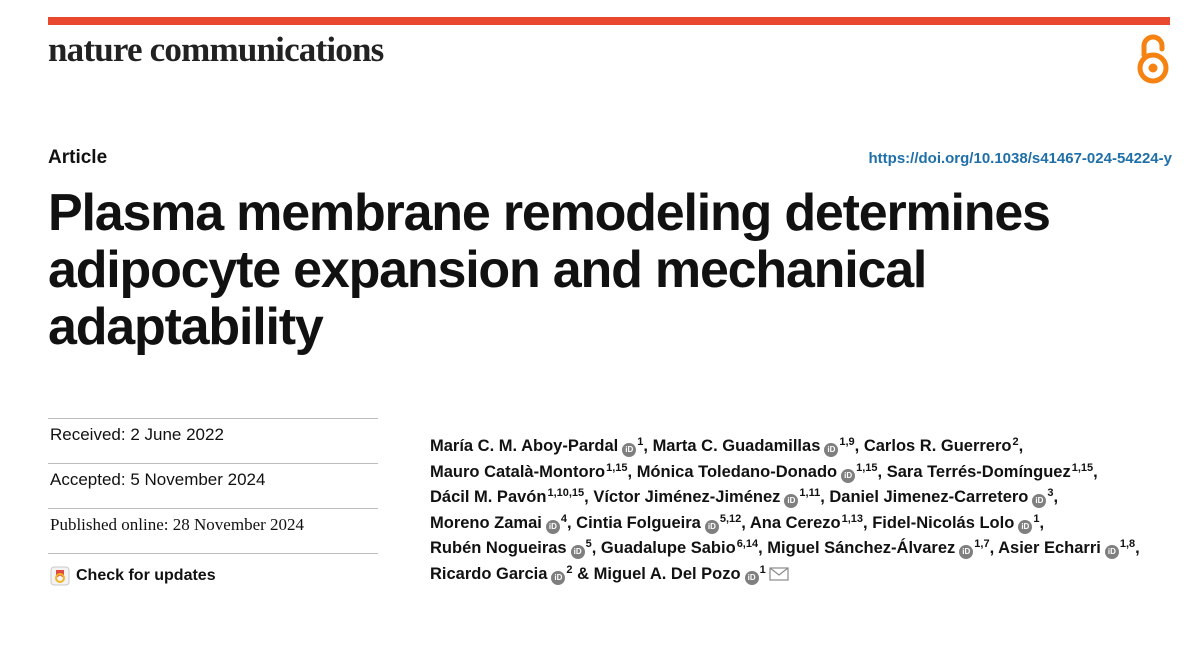 The width and height of the screenshot is (1200, 652). What do you see at coordinates (489, 573) in the screenshot?
I see `author-name: Ricardo Garcia` at bounding box center [489, 573].